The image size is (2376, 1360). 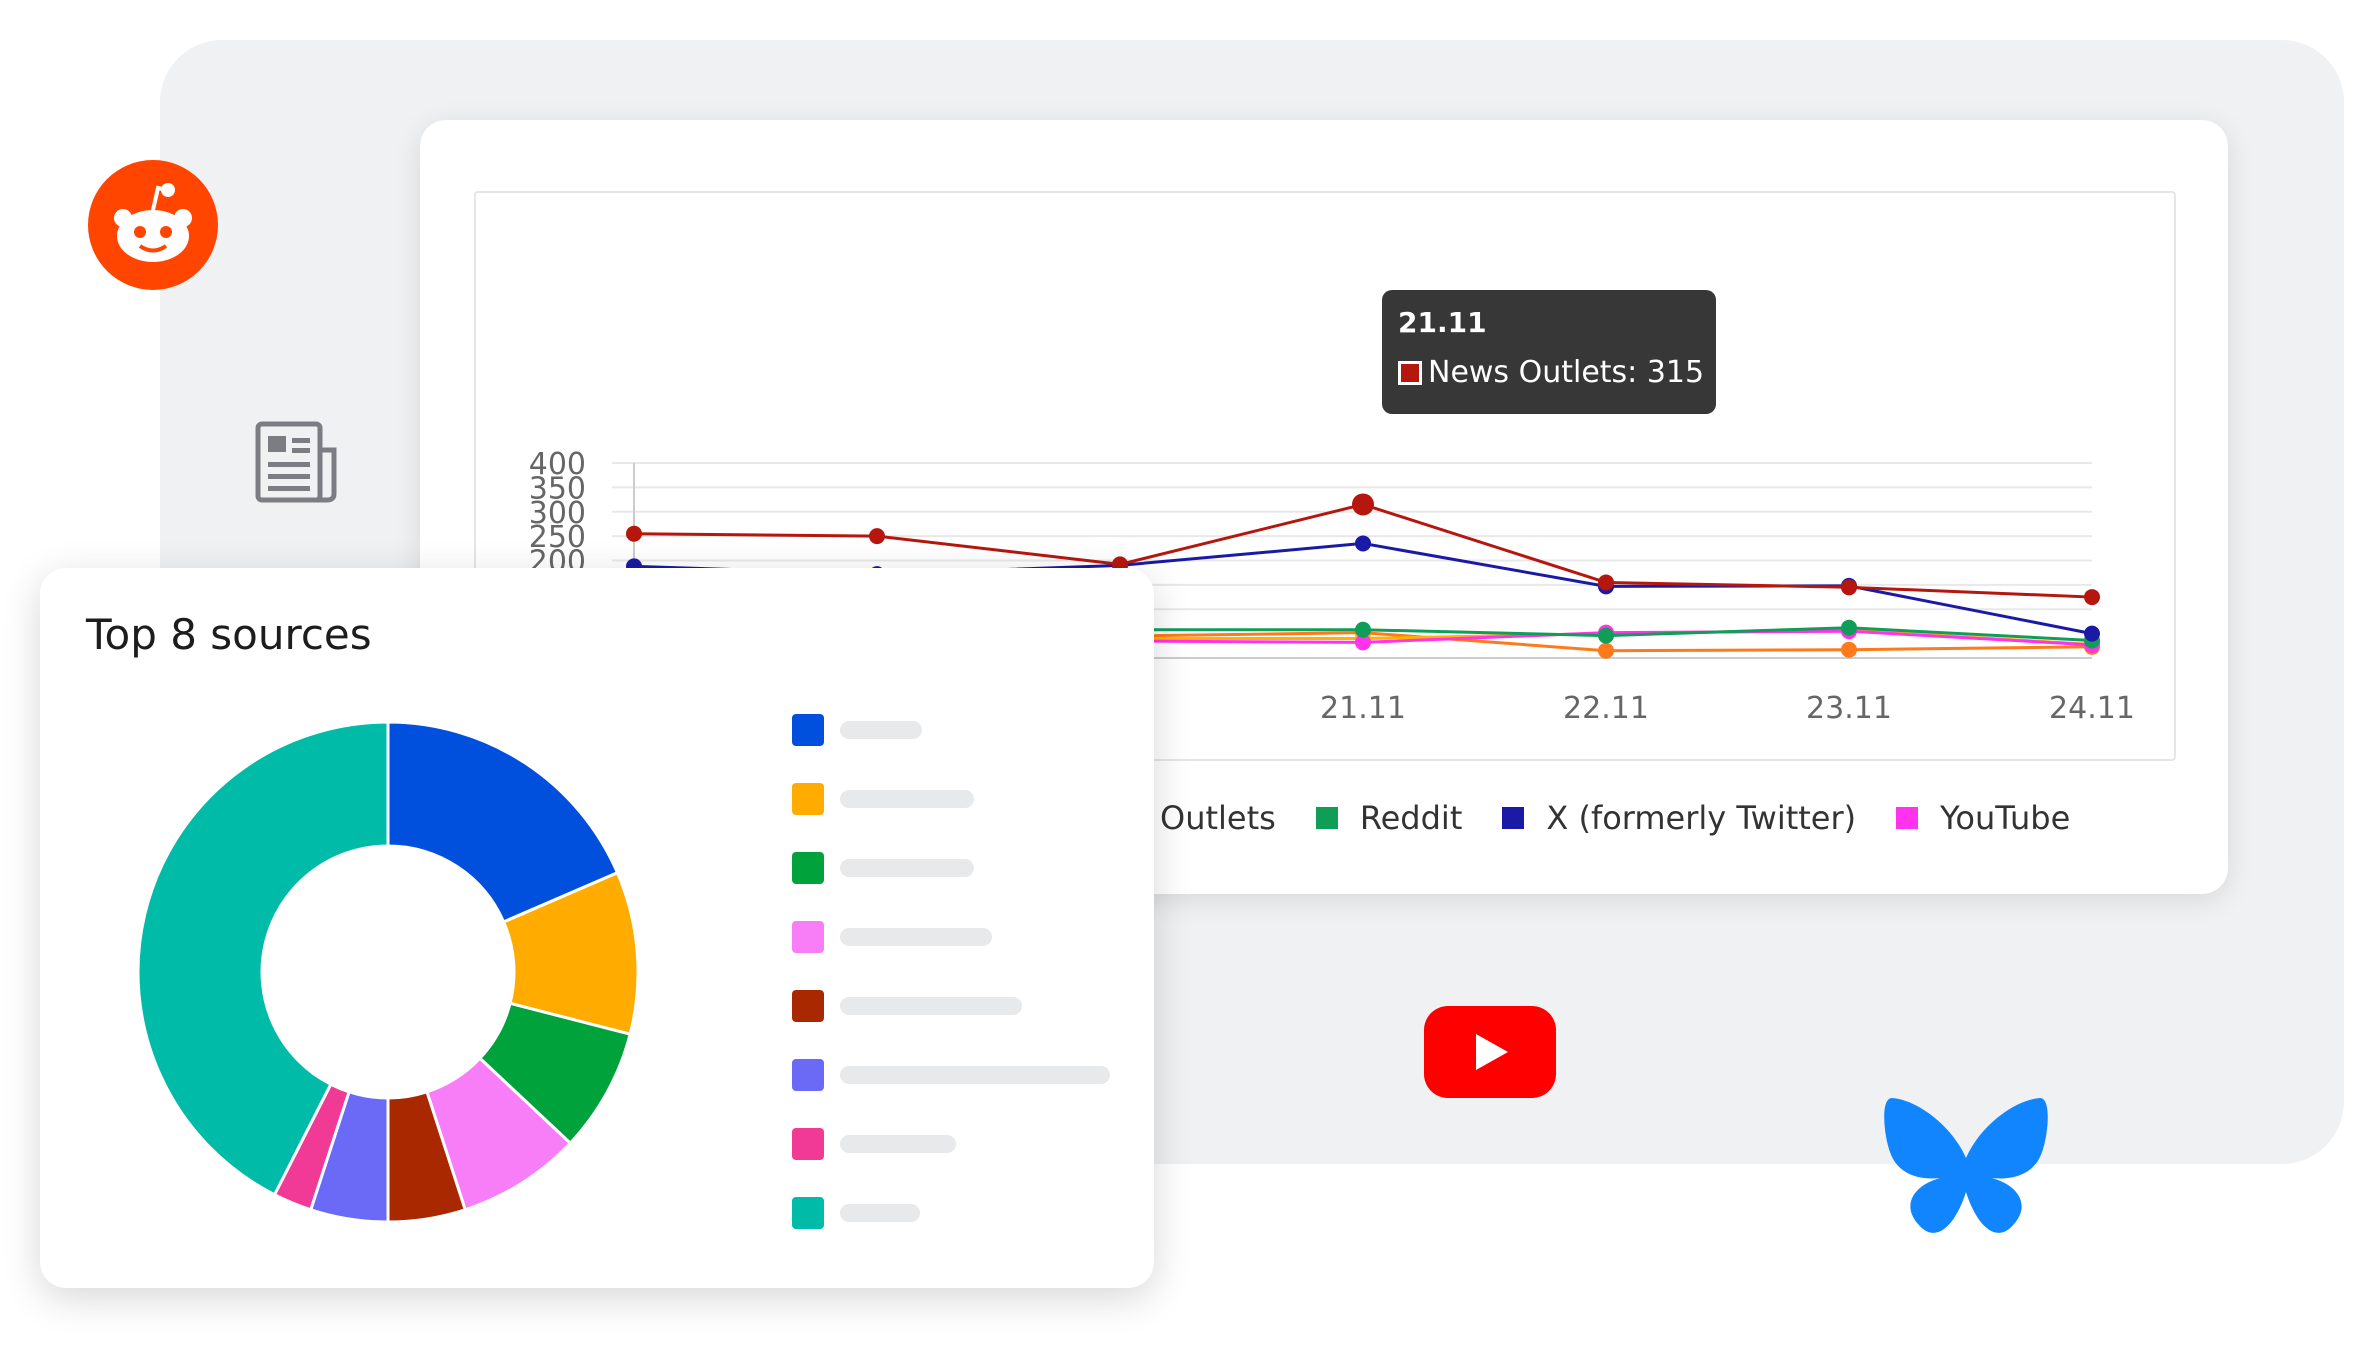 I want to click on legend-item-x: X (formerly Twitter), so click(x=1679, y=818).